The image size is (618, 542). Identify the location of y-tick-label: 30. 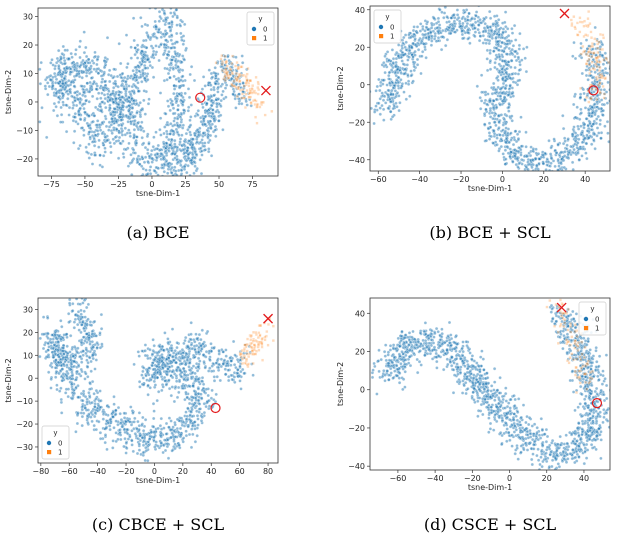
(28, 17).